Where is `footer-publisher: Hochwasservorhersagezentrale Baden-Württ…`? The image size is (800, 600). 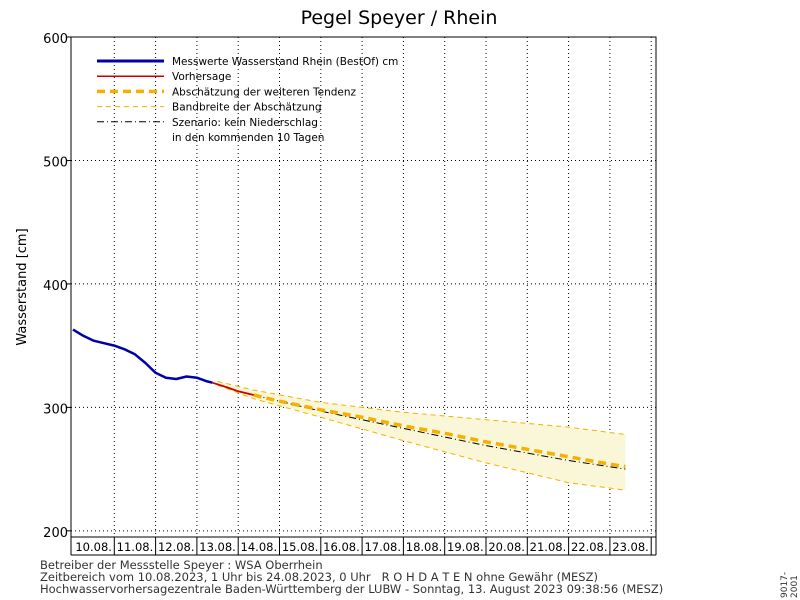 footer-publisher: Hochwasservorhersagezentrale Baden-Württ… is located at coordinates (352, 589).